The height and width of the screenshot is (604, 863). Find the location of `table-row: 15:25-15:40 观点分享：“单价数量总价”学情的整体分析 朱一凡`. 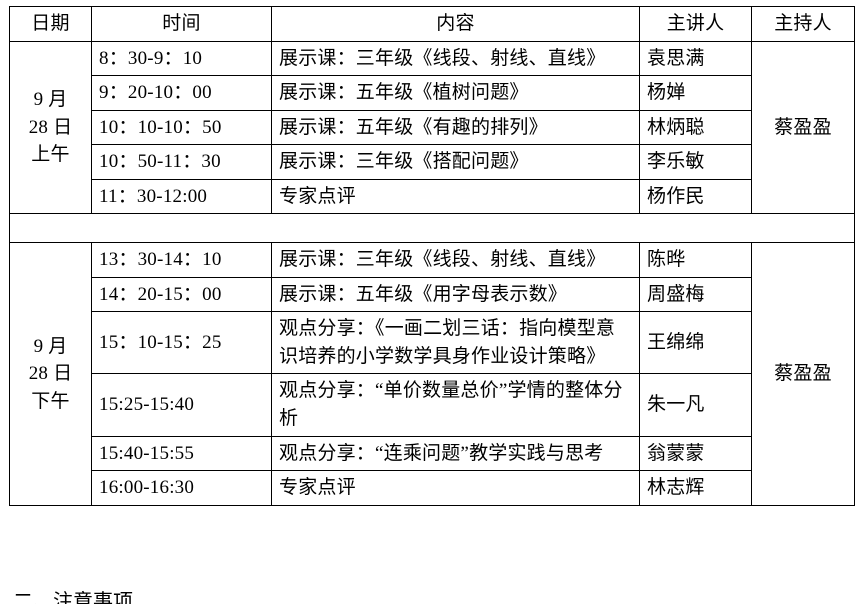

table-row: 15:25-15:40 观点分享：“单价数量总价”学情的整体分析 朱一凡 is located at coordinates (432, 405).